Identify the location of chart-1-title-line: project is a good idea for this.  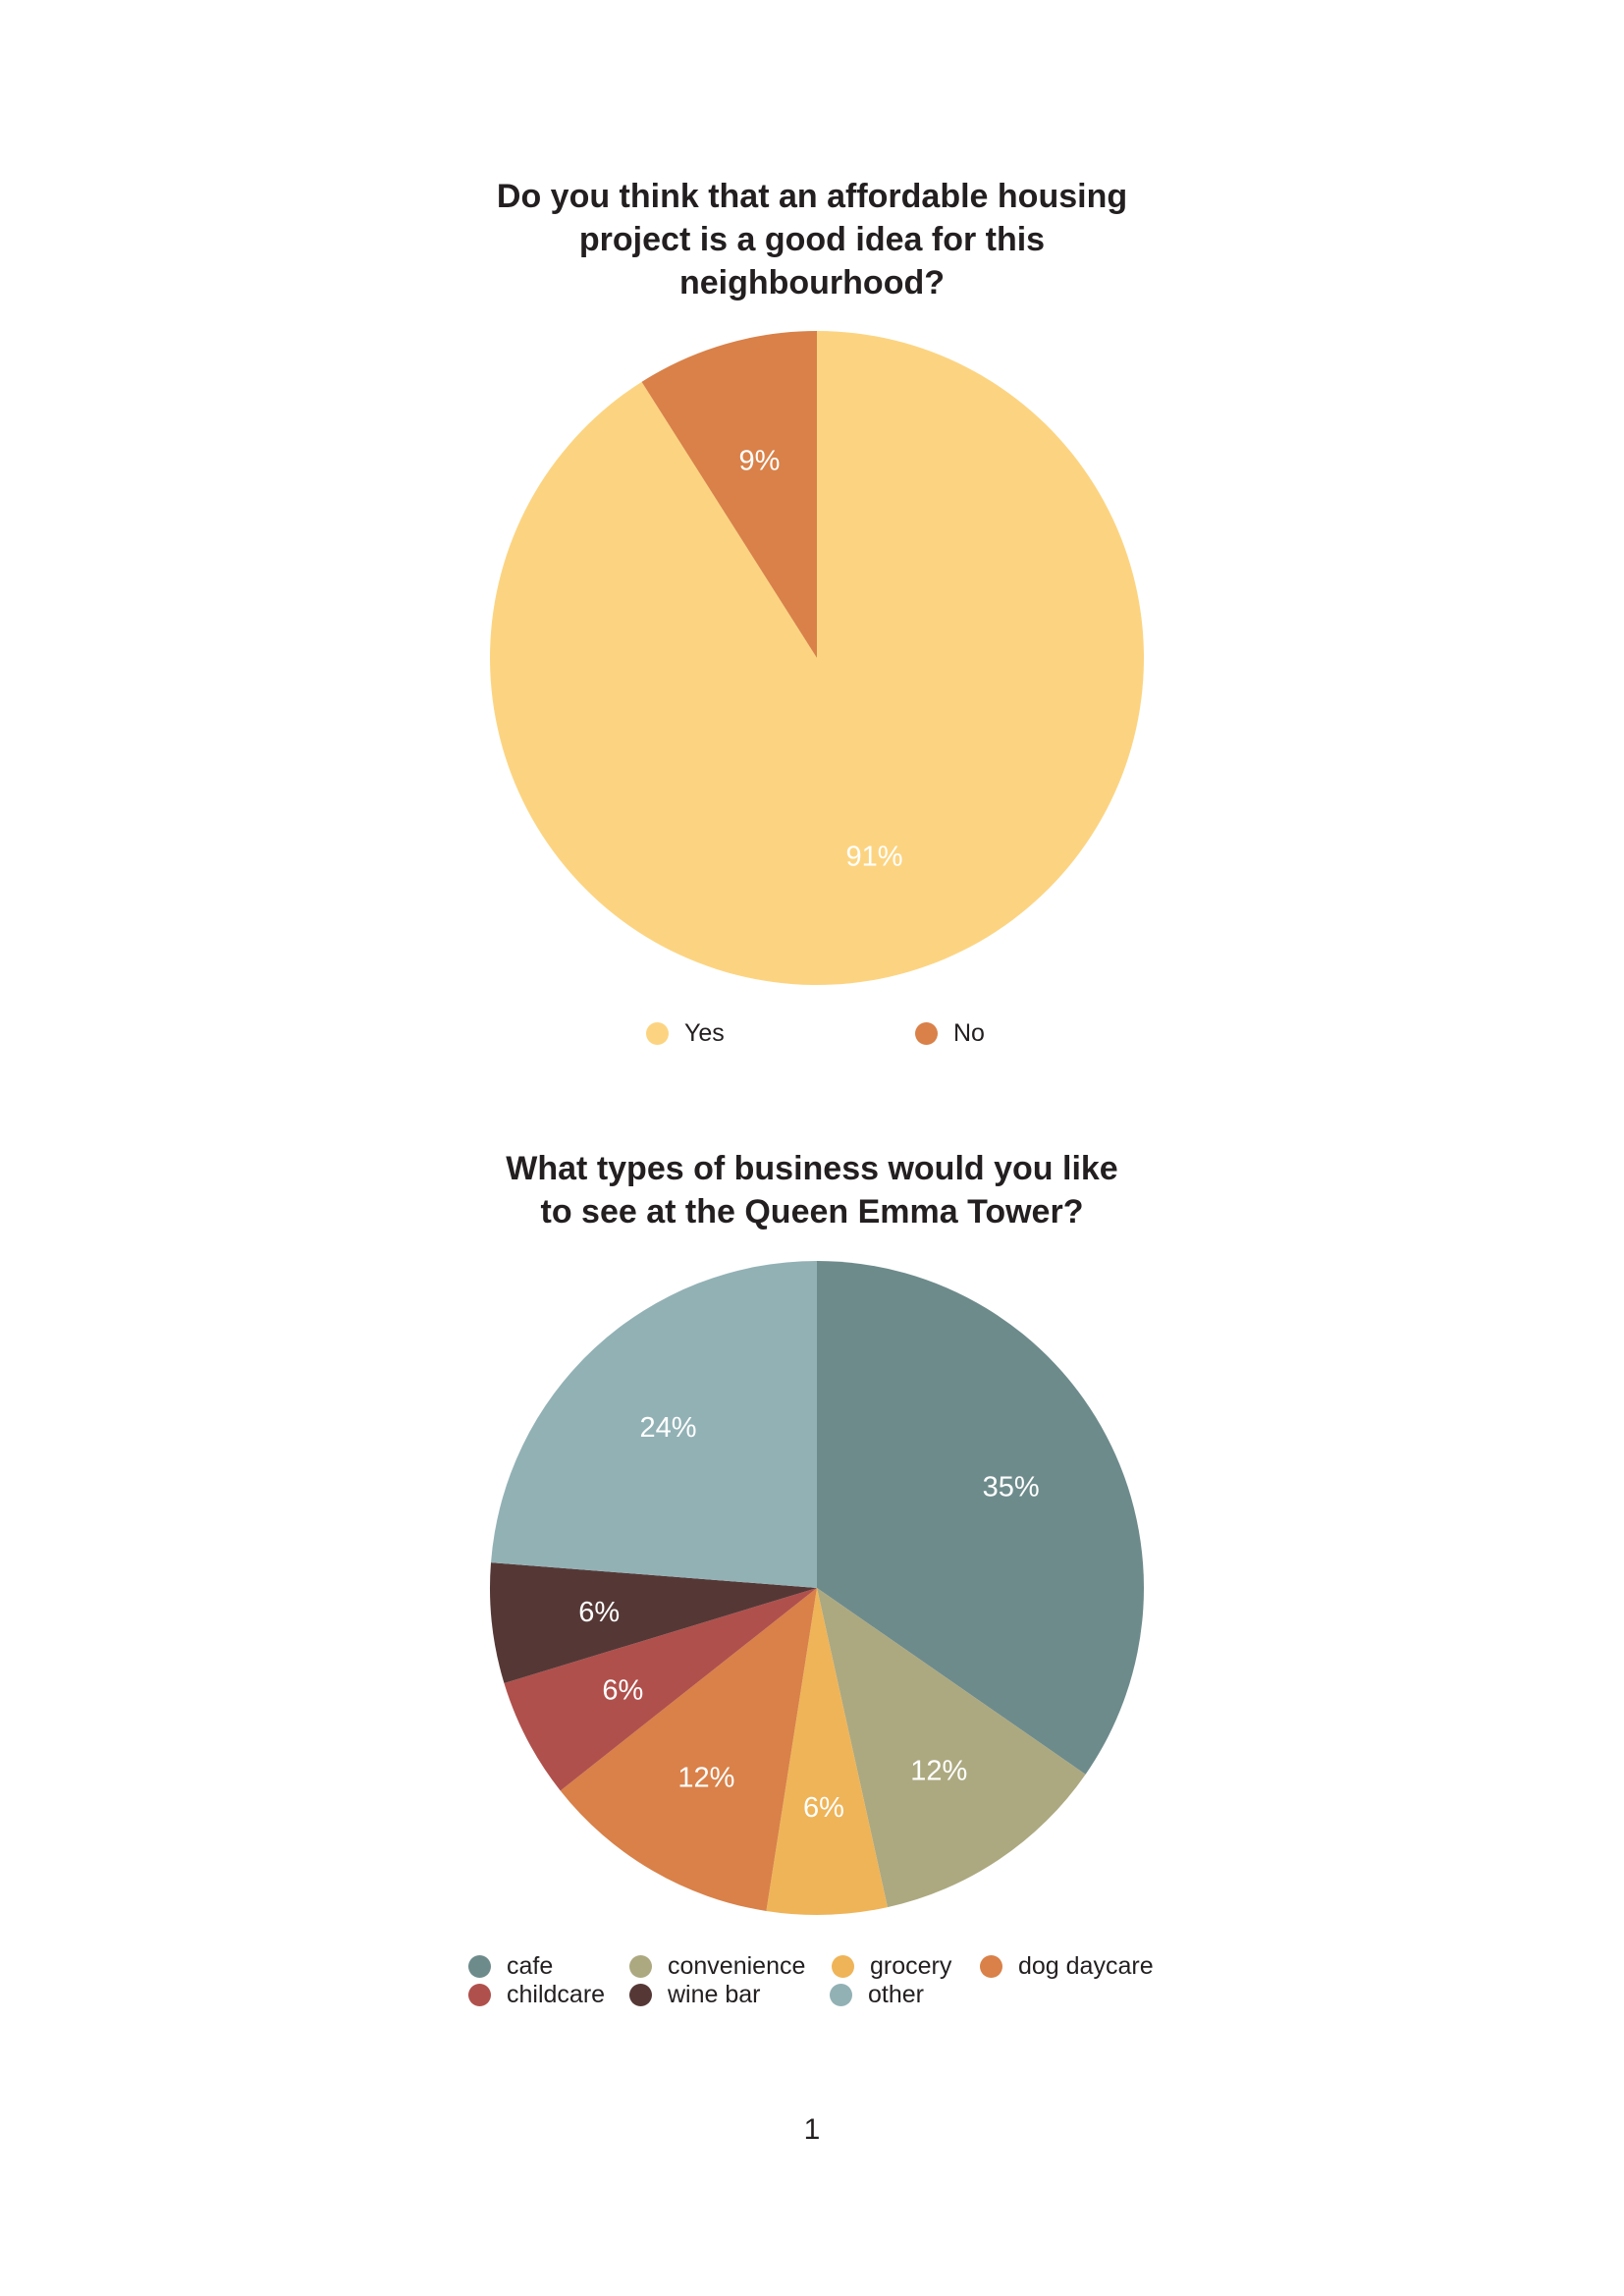
(812, 239).